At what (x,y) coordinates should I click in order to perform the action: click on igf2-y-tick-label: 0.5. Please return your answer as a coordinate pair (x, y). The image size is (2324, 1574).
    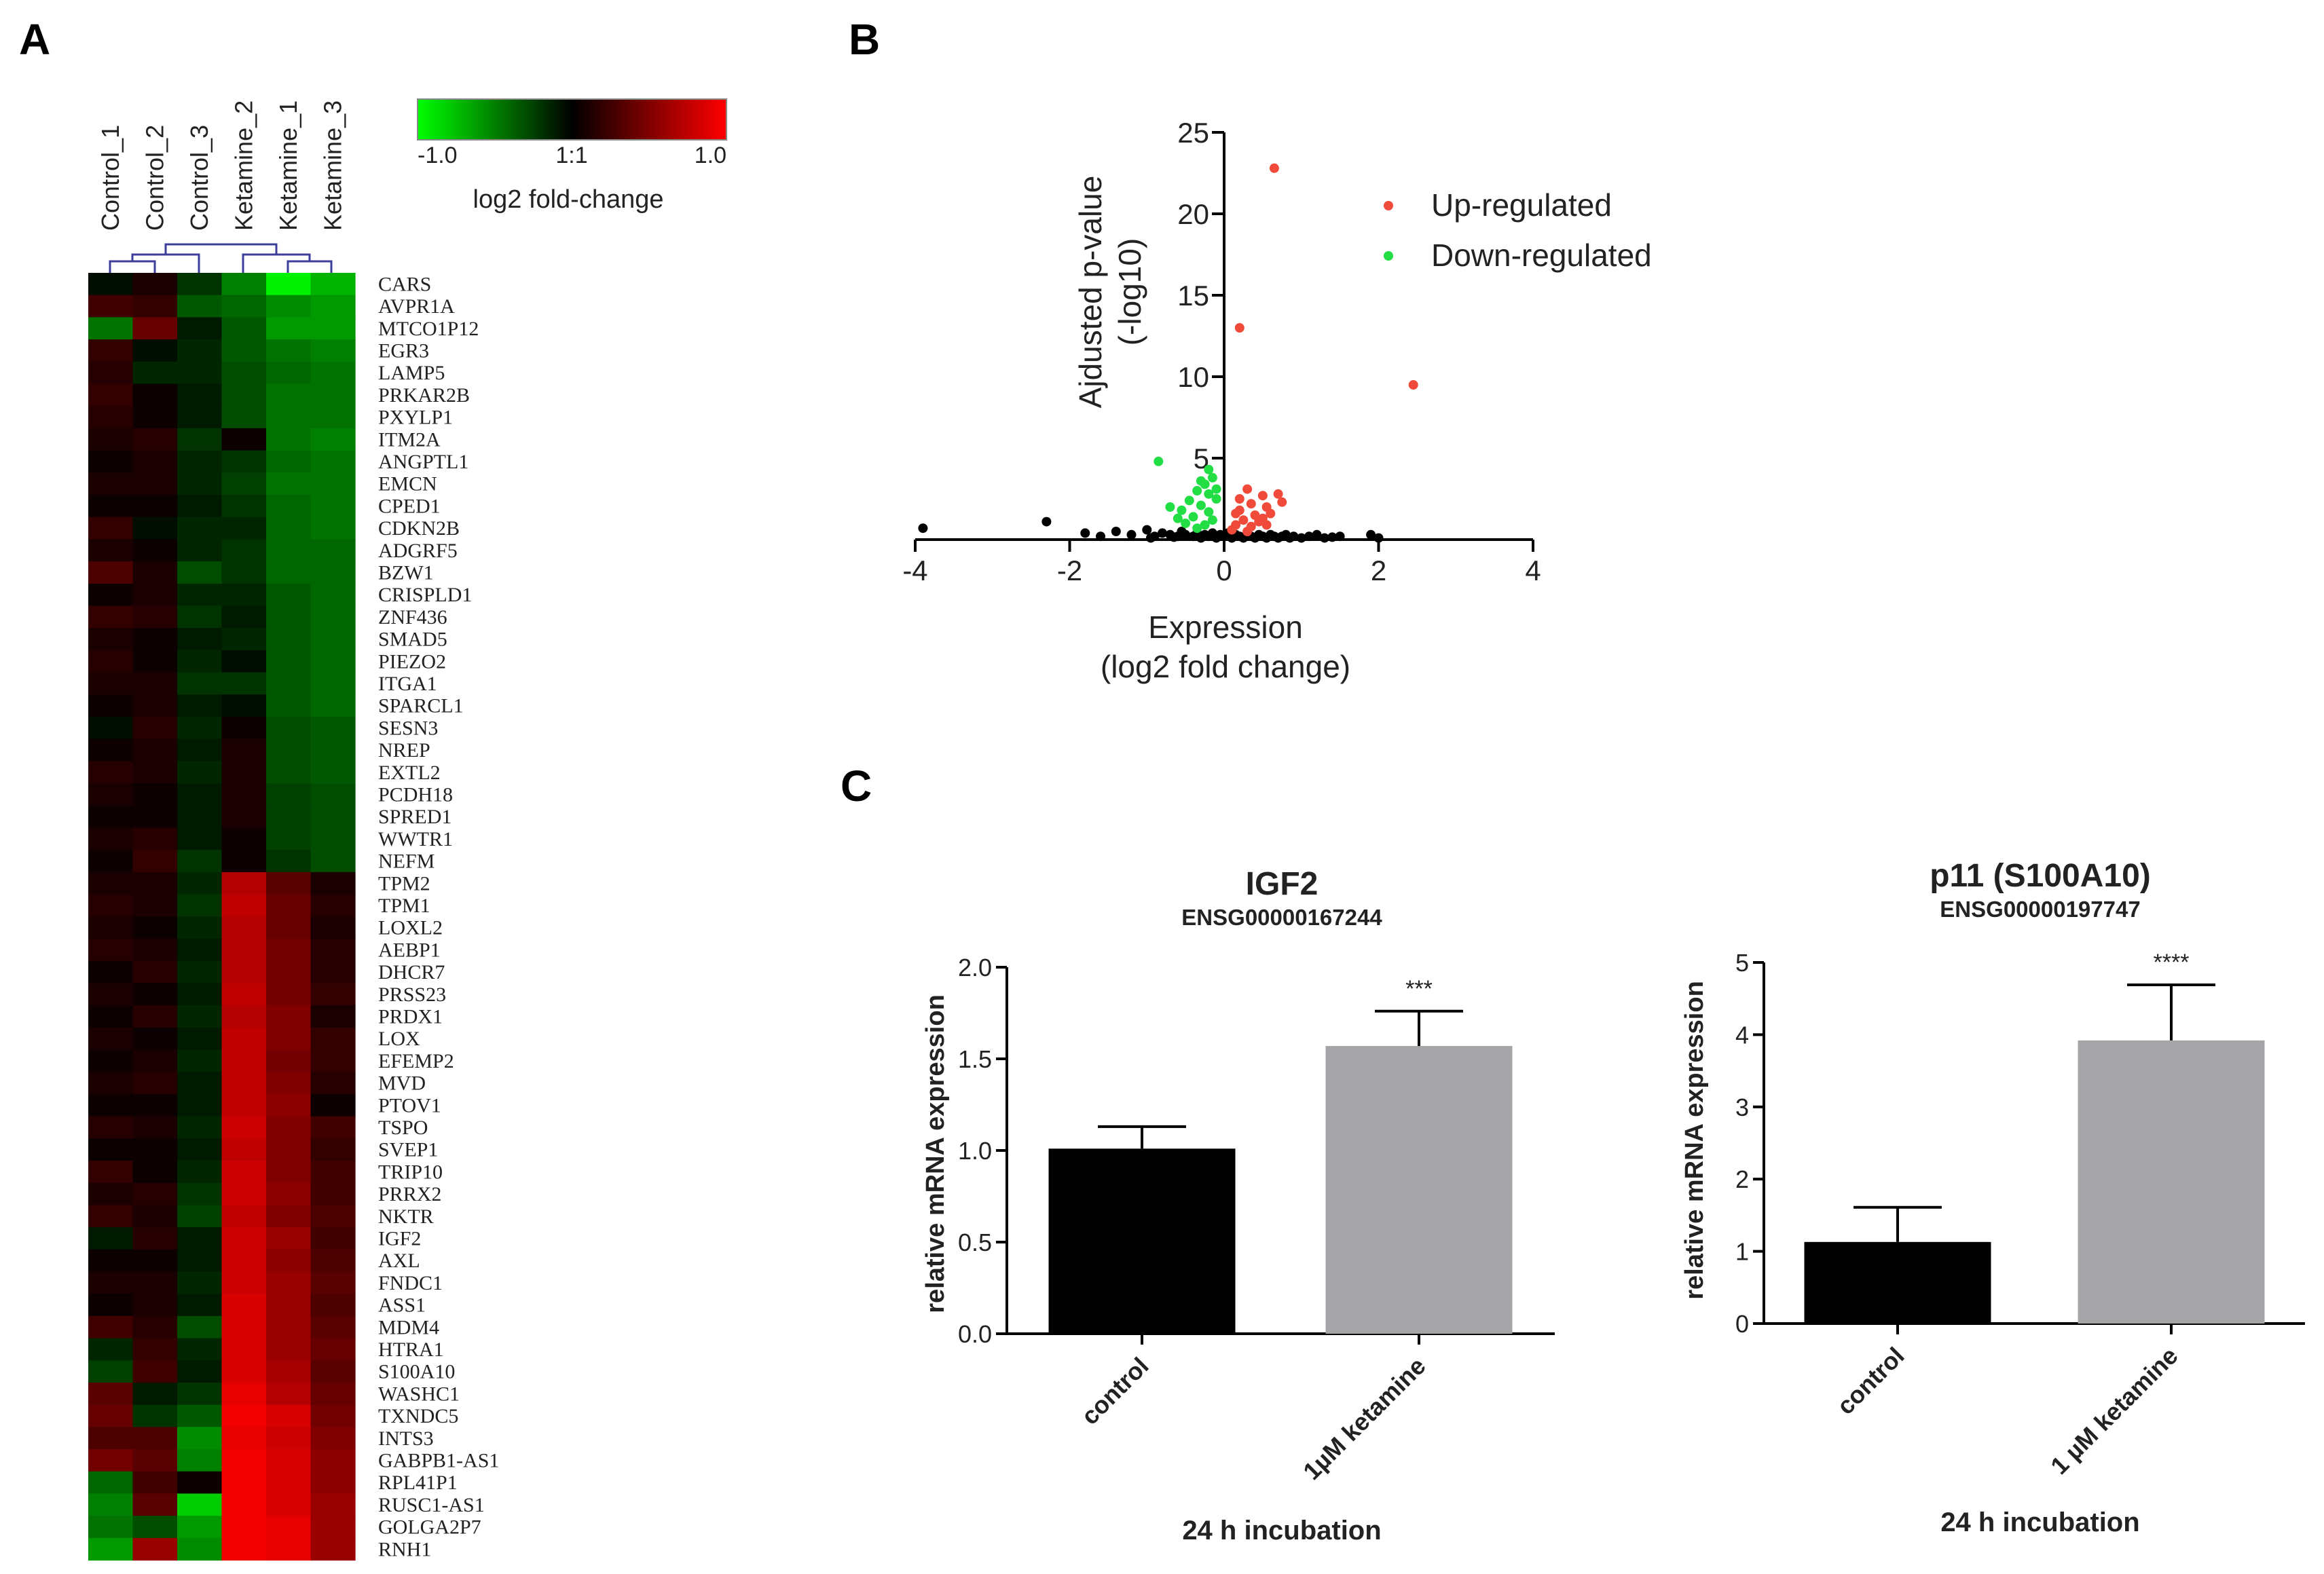
    Looking at the image, I should click on (975, 1242).